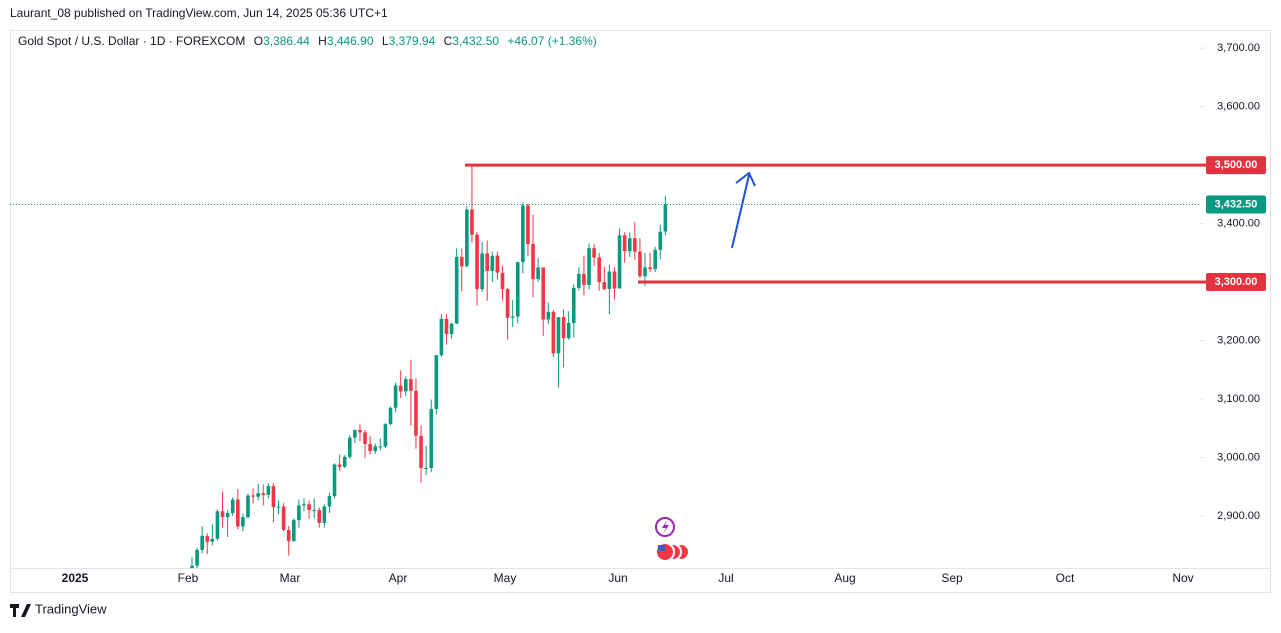 The width and height of the screenshot is (1281, 633). What do you see at coordinates (258, 41) in the screenshot?
I see `o-label: O` at bounding box center [258, 41].